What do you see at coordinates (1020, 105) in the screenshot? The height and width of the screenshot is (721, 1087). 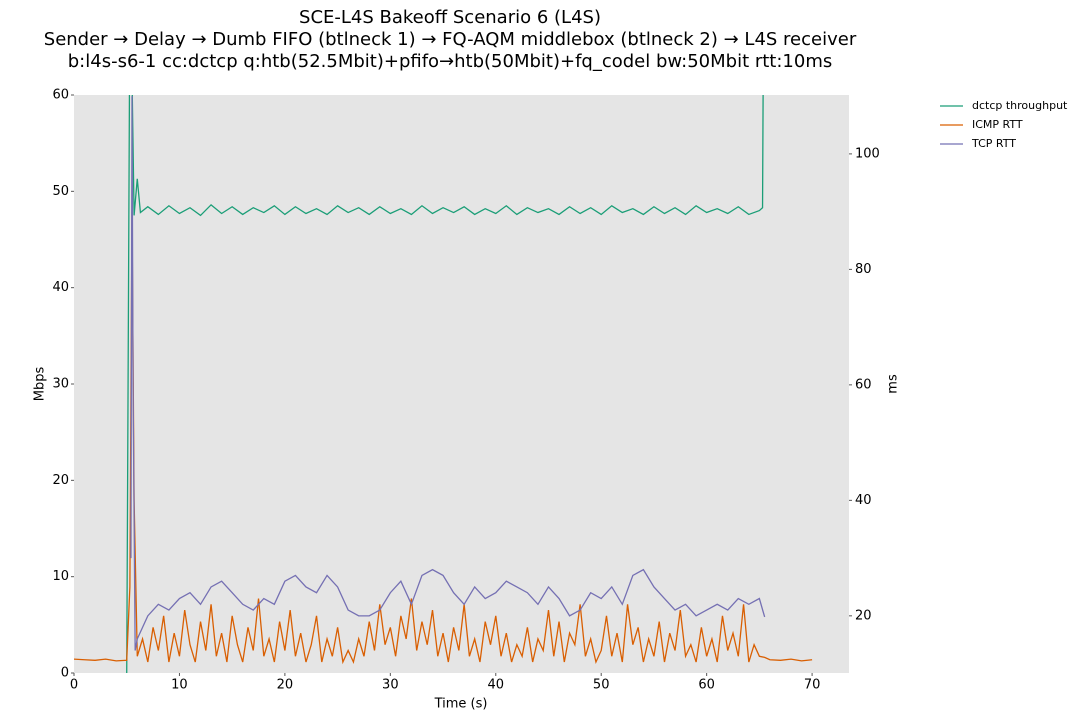 I see `legend-label: dctcp throughput` at bounding box center [1020, 105].